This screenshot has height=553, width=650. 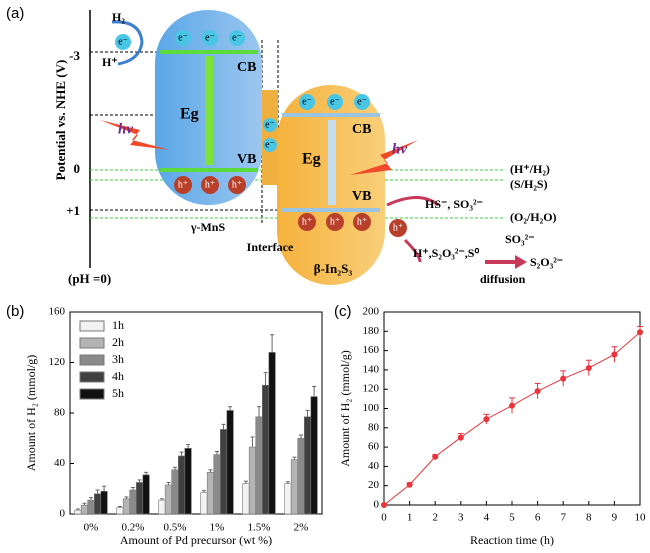 I want to click on legend-label: 2h, so click(x=118, y=342).